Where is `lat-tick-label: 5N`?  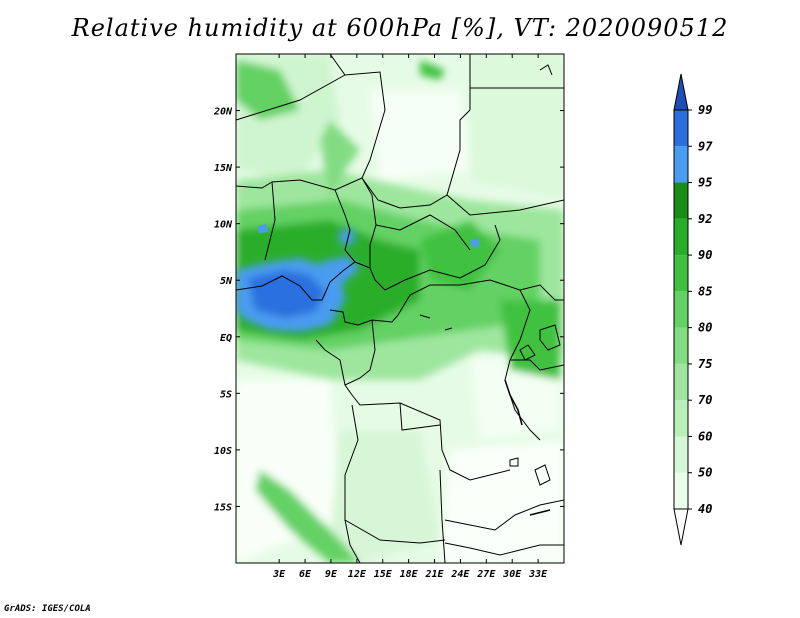
lat-tick-label: 5N is located at coordinates (226, 281).